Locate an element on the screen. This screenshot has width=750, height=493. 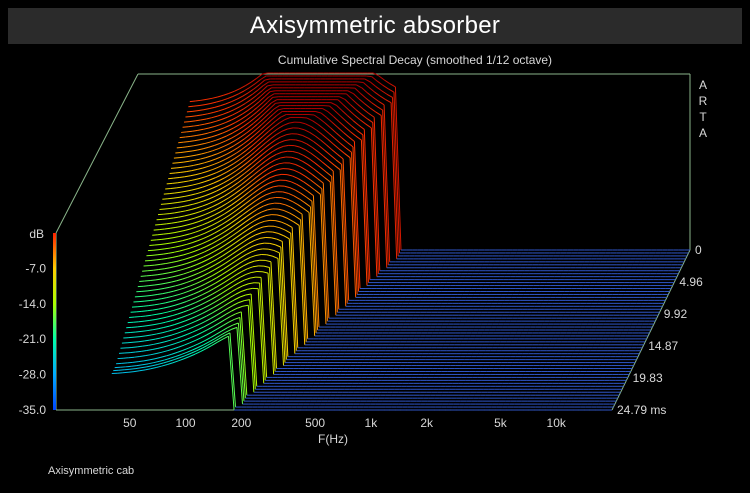
watermark-letter: A is located at coordinates (703, 133).